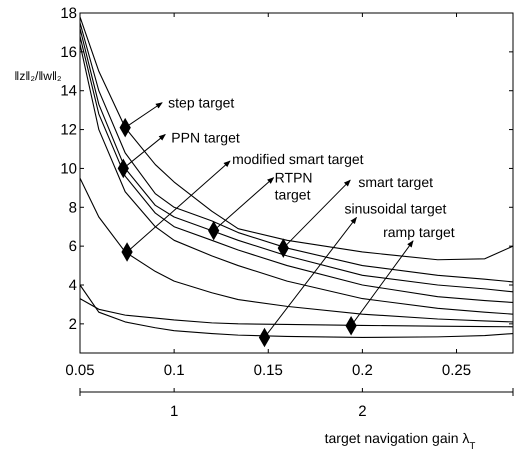 Image resolution: width=518 pixels, height=458 pixels. Describe the element at coordinates (419, 232) in the screenshot. I see `annotation: ramp target` at that location.